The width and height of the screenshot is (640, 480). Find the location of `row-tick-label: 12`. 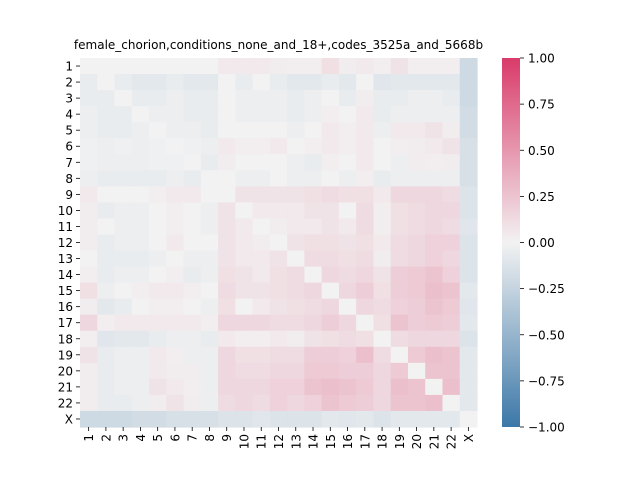

row-tick-label: 12 is located at coordinates (65, 243).